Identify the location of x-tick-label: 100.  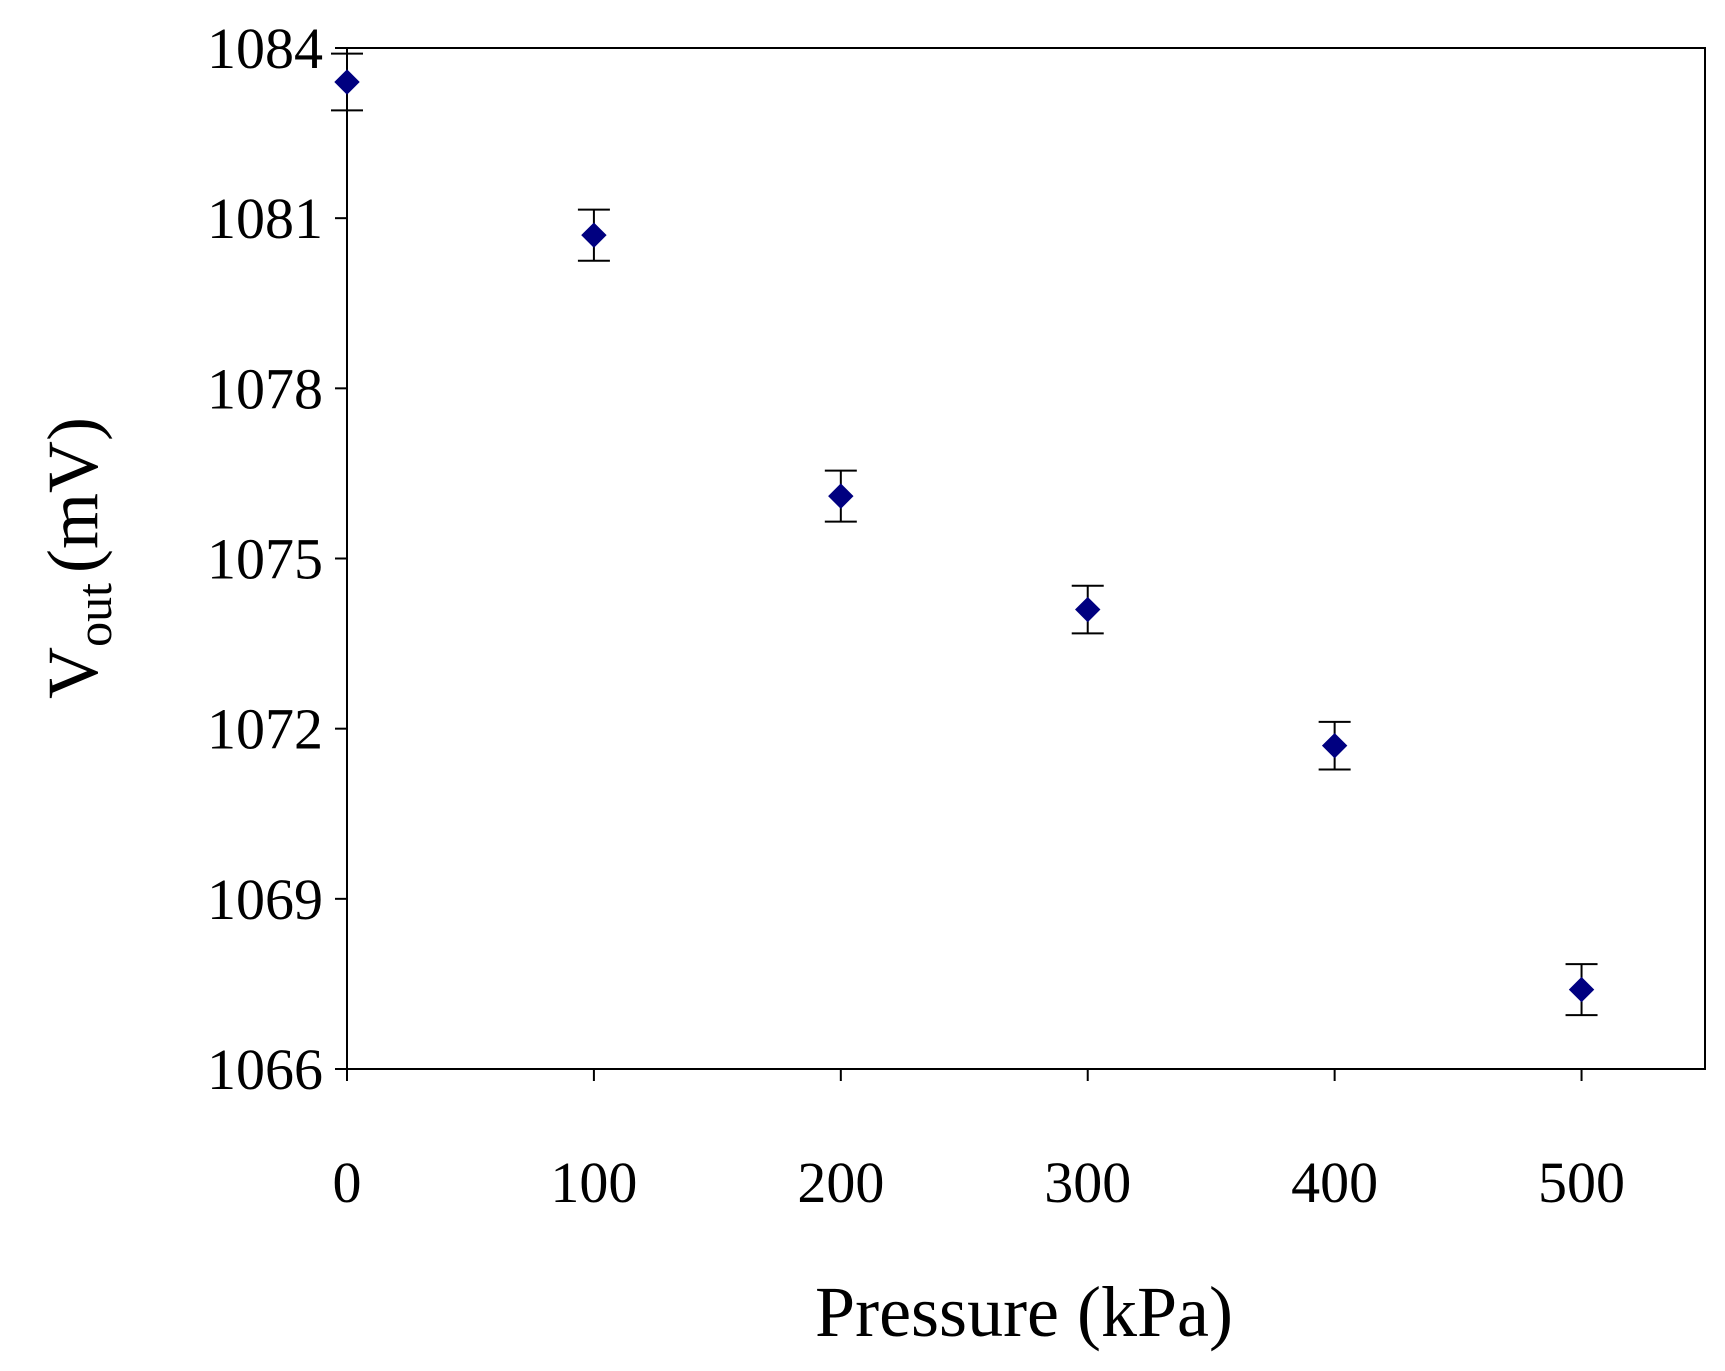
(593, 1182).